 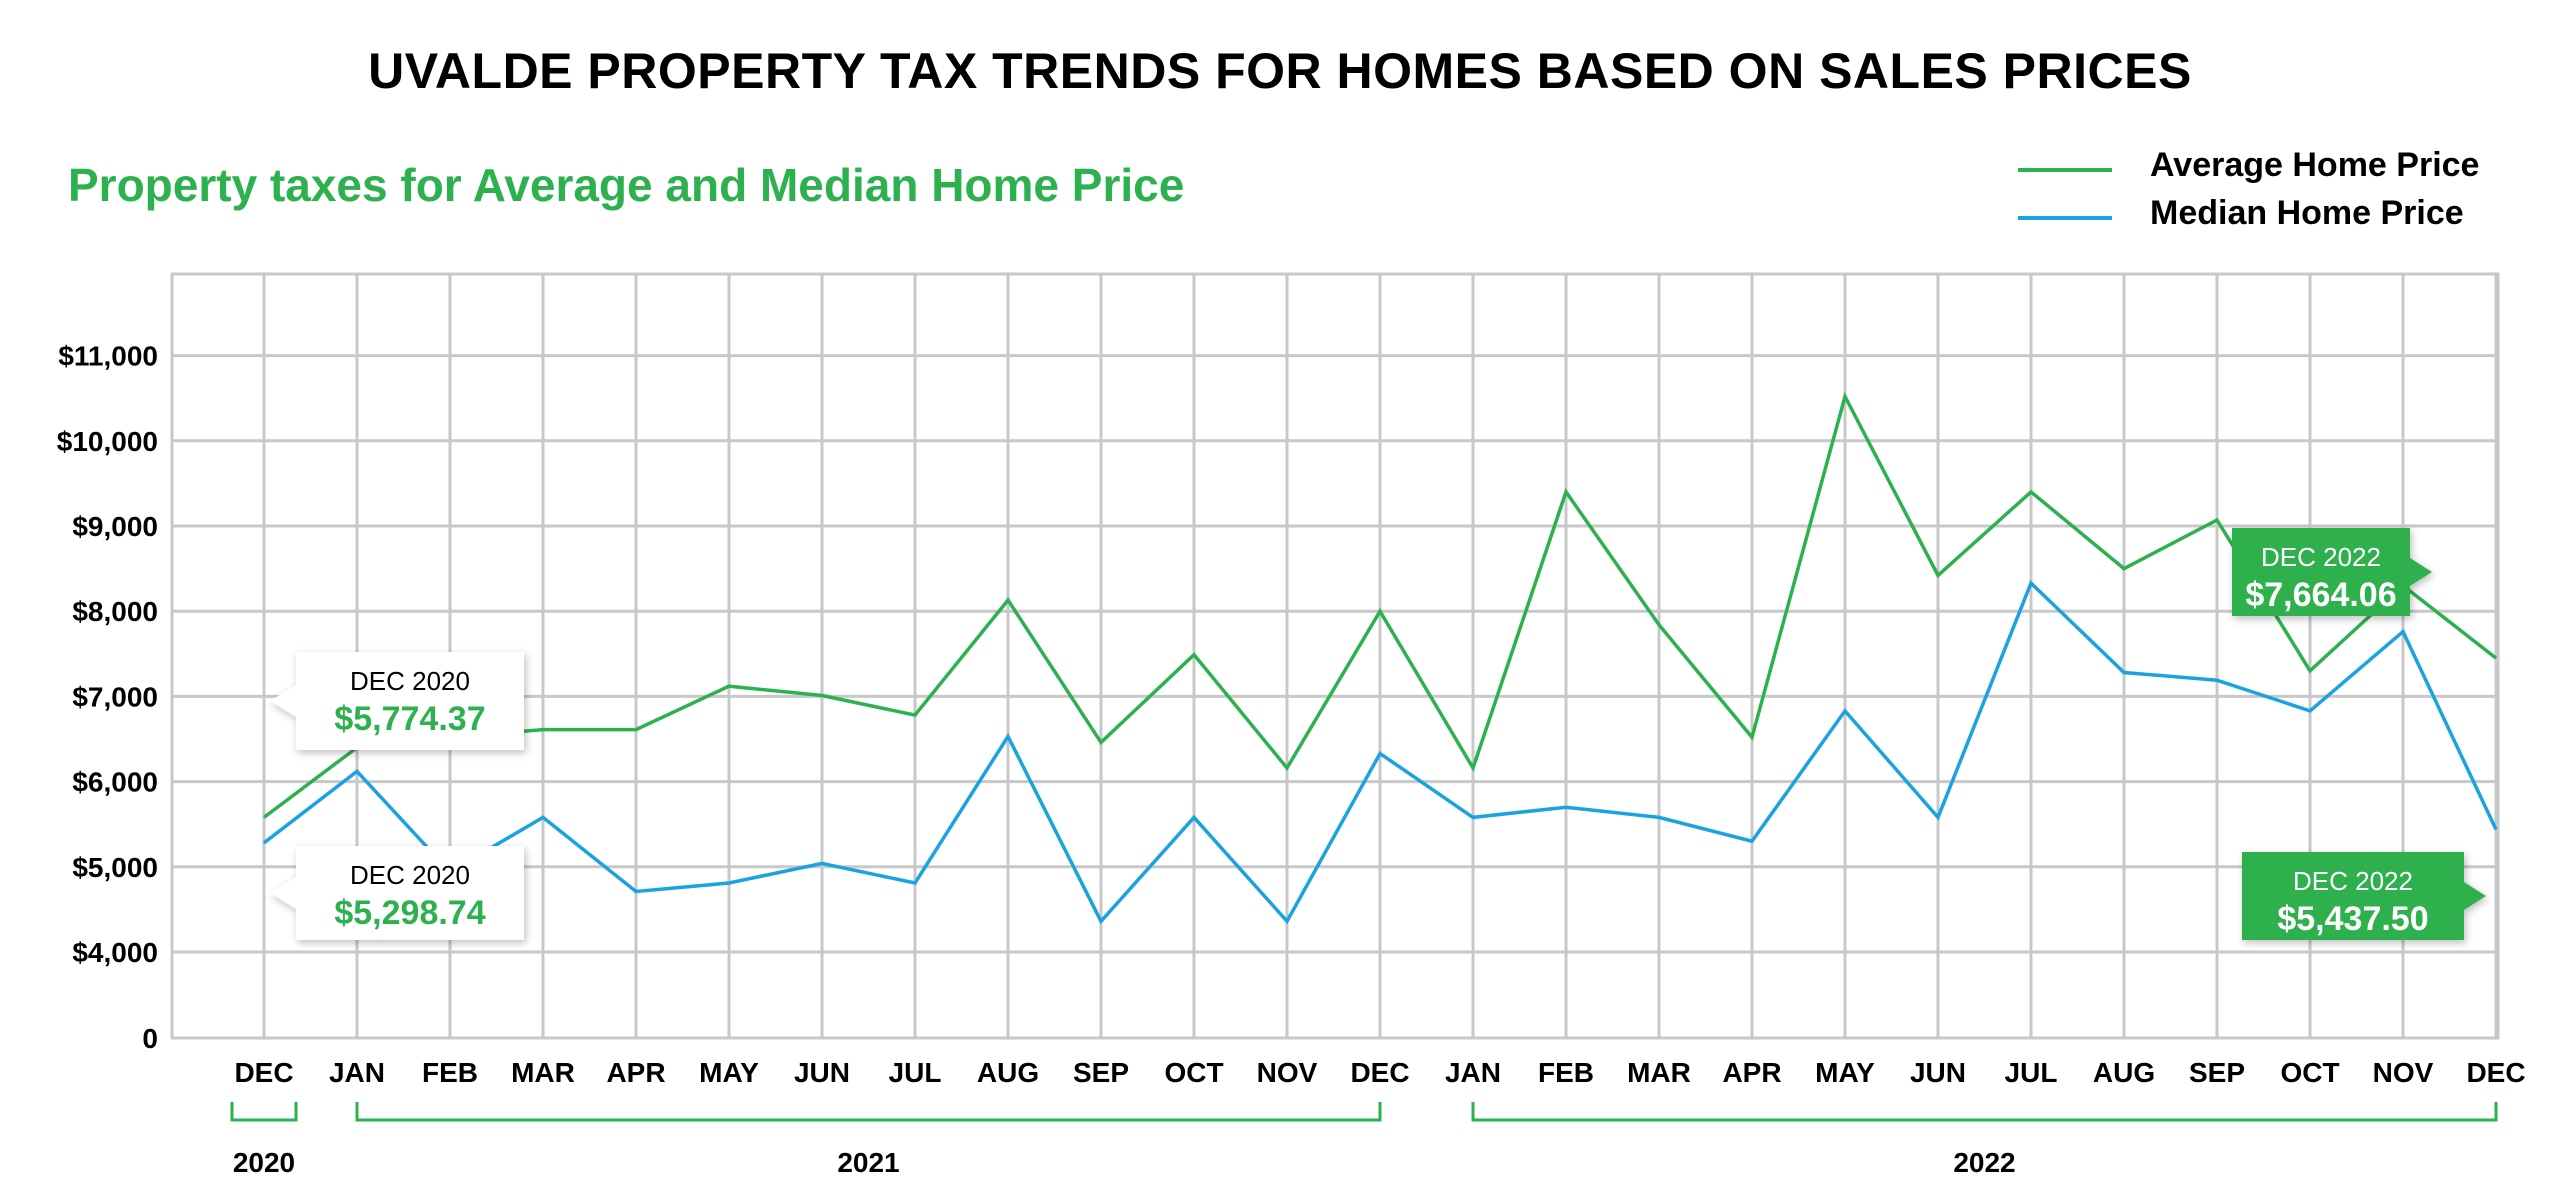 I want to click on y-tick-label: $6,000, so click(x=115, y=782).